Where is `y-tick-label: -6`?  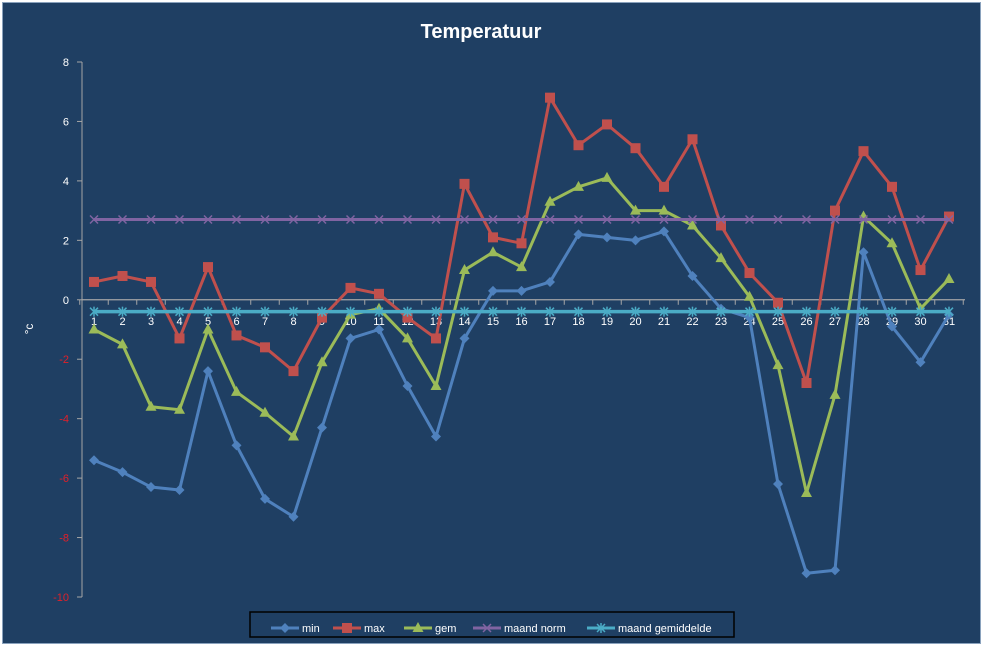
y-tick-label: -6 is located at coordinates (64, 479).